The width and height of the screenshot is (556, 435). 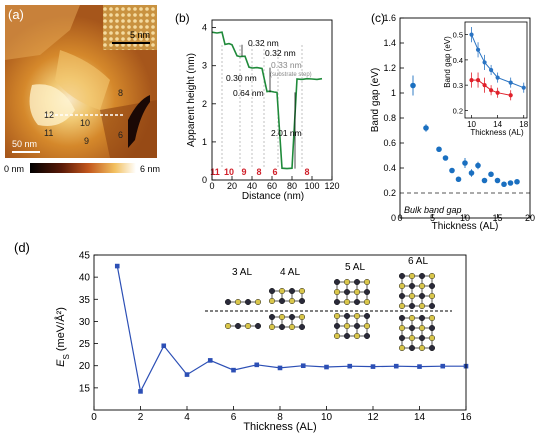 What do you see at coordinates (466, 417) in the screenshot?
I see `x-tick-label: 16` at bounding box center [466, 417].